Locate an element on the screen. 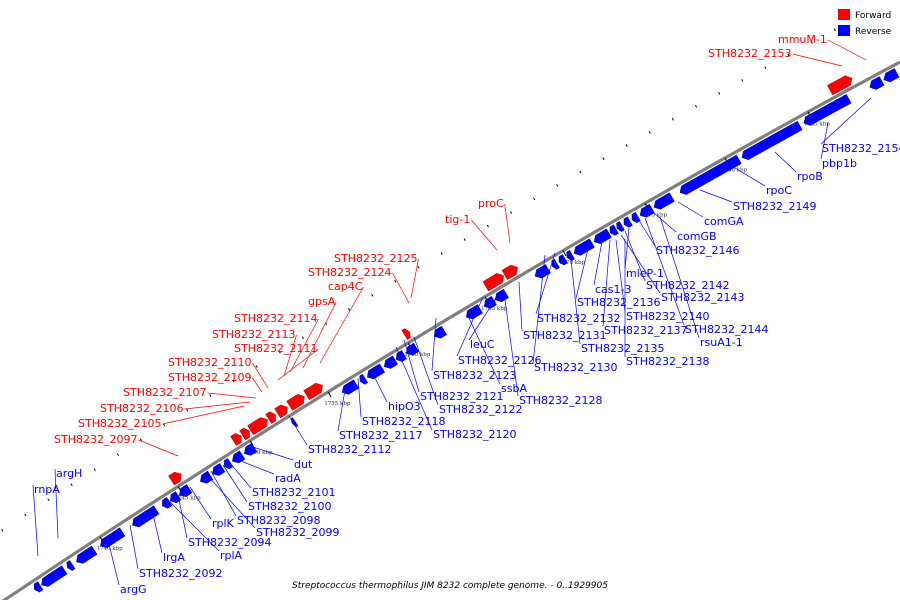 Image resolution: width=900 pixels, height=600 pixels. gene-label: STH8232_2109 is located at coordinates (209, 377).